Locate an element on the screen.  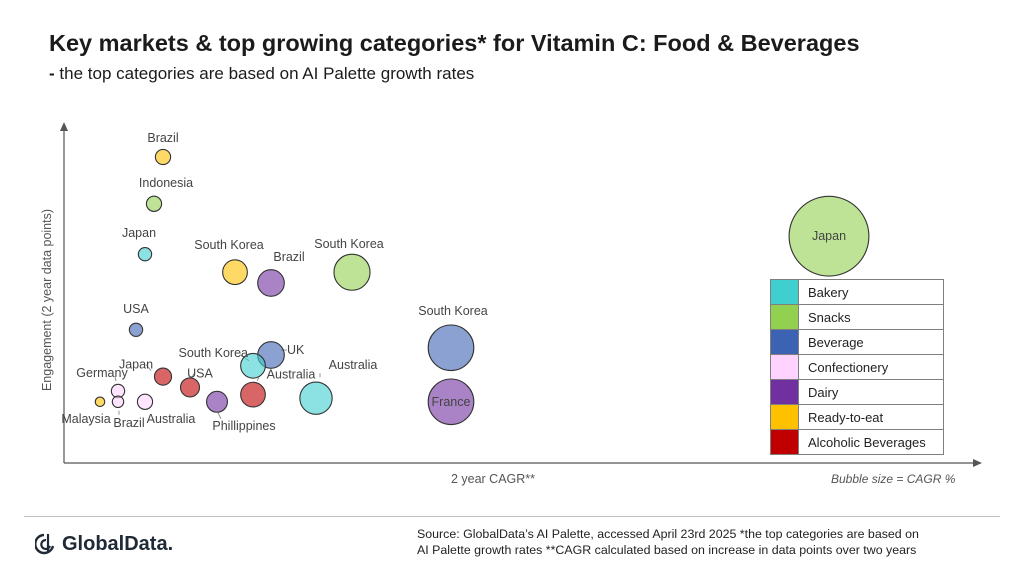
bubble-label: Malaysia is located at coordinates (85, 419).